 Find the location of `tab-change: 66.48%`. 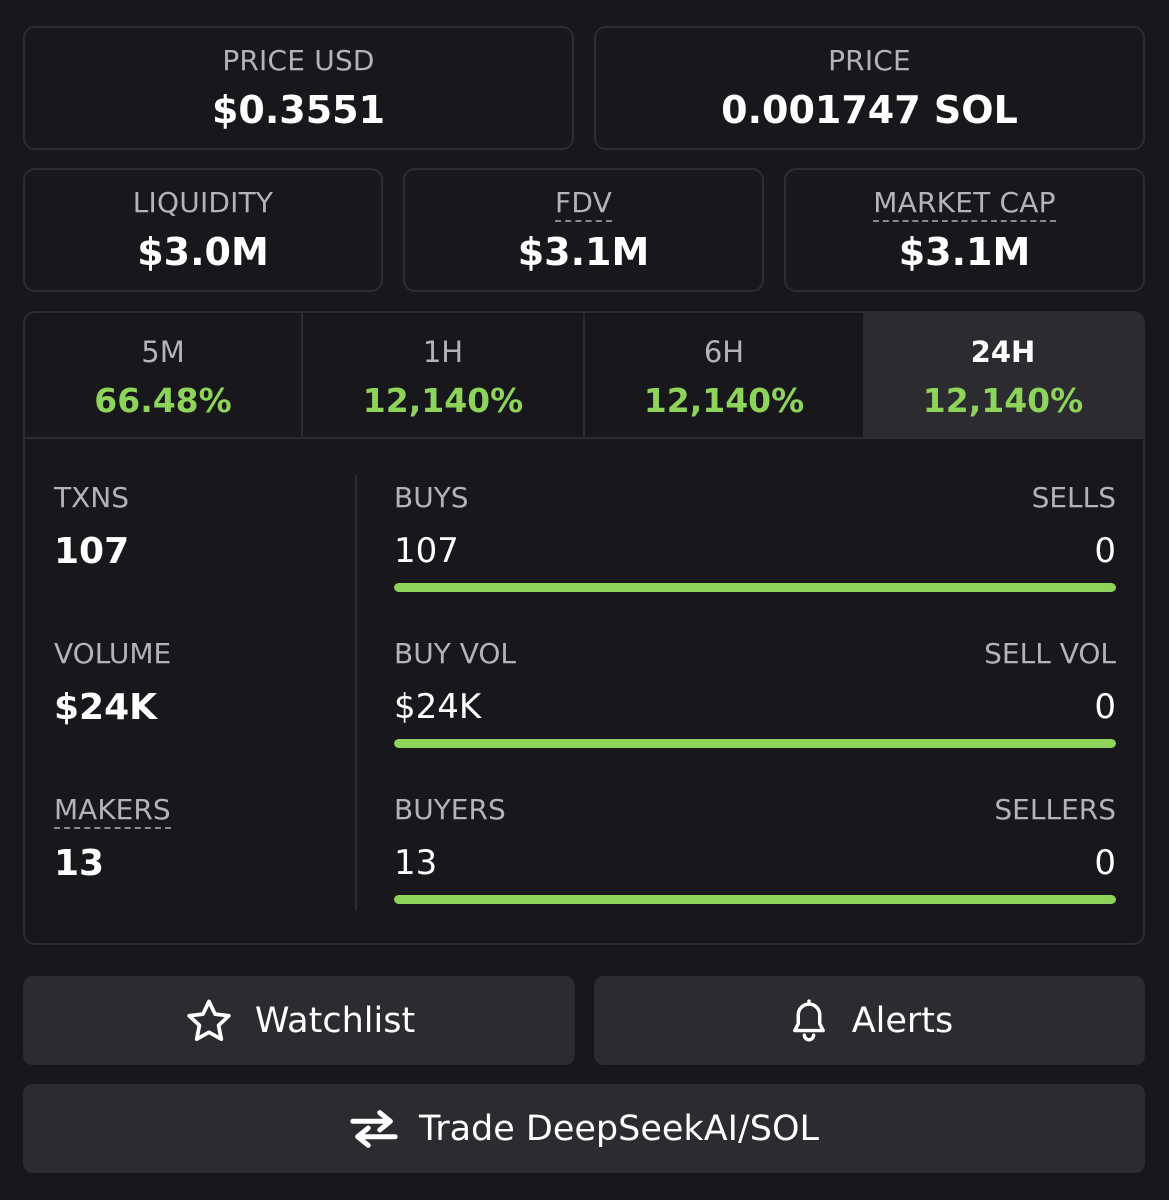

tab-change: 66.48% is located at coordinates (163, 400).